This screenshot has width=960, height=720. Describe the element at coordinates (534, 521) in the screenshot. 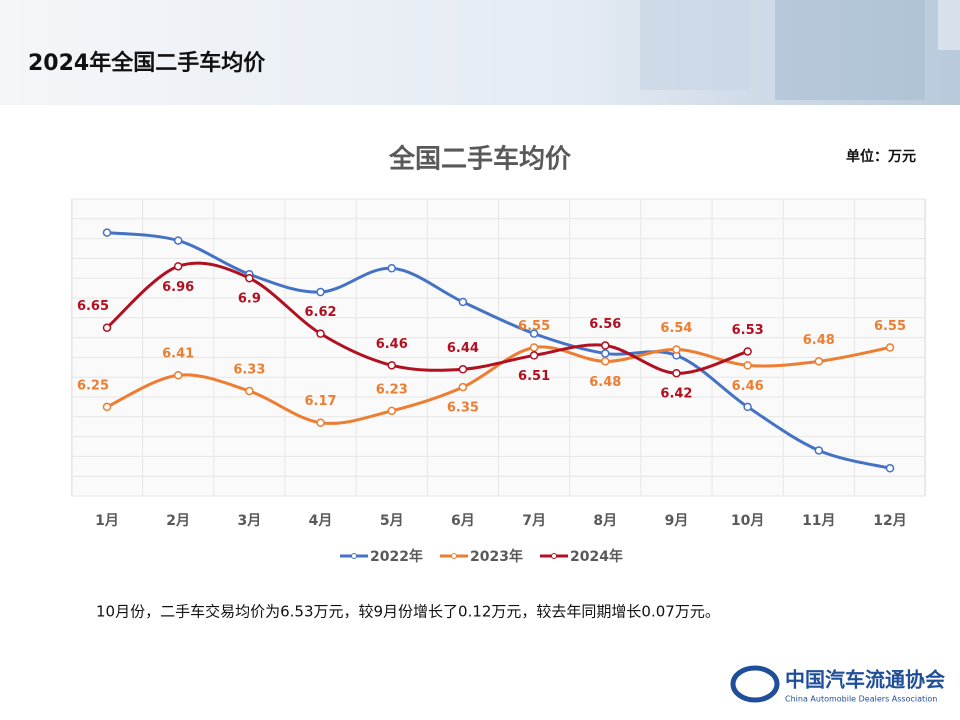

I see `x-tick-label: 7月` at that location.